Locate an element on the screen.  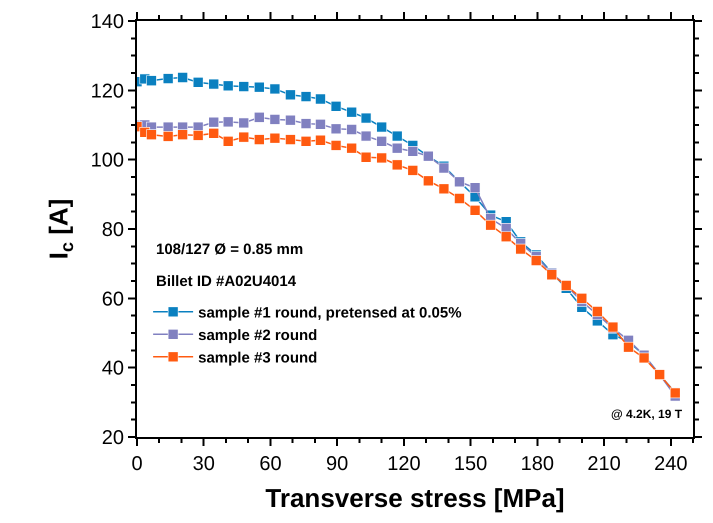
x-tick-label: 240 is located at coordinates (671, 464).